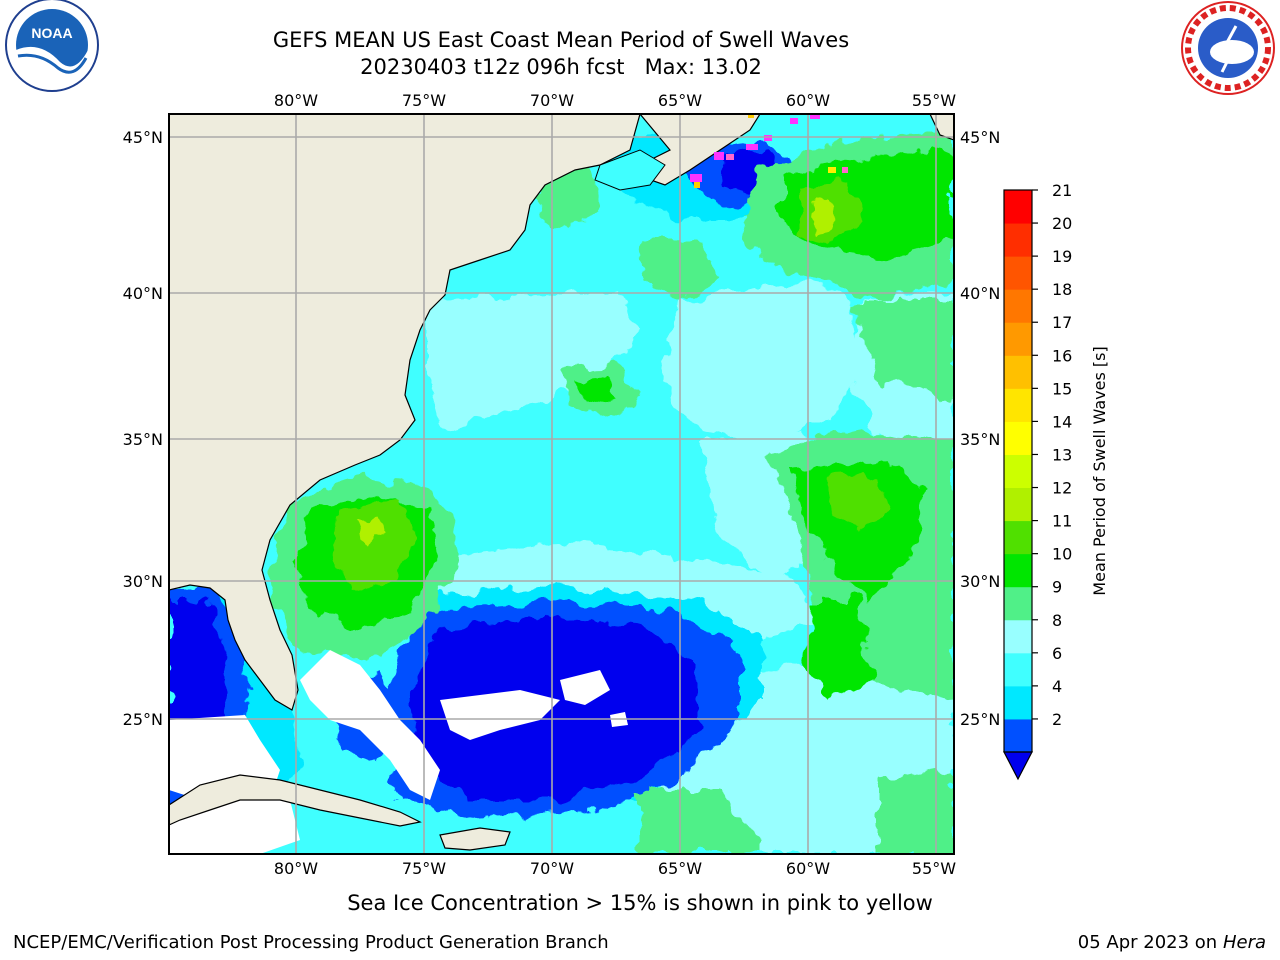 Image resolution: width=1280 pixels, height=960 pixels. I want to click on colorbar-tick-label: 8, so click(1057, 620).